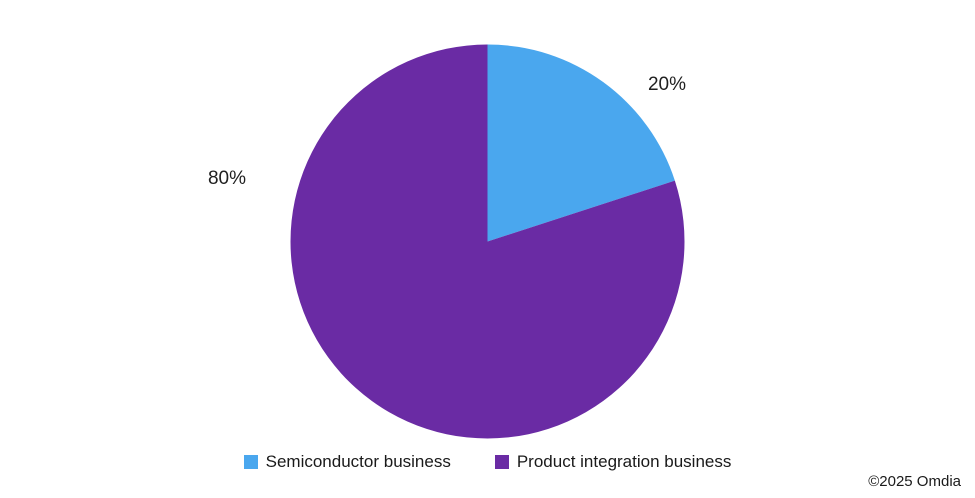  I want to click on legend-label: Semiconductor business, so click(358, 461).